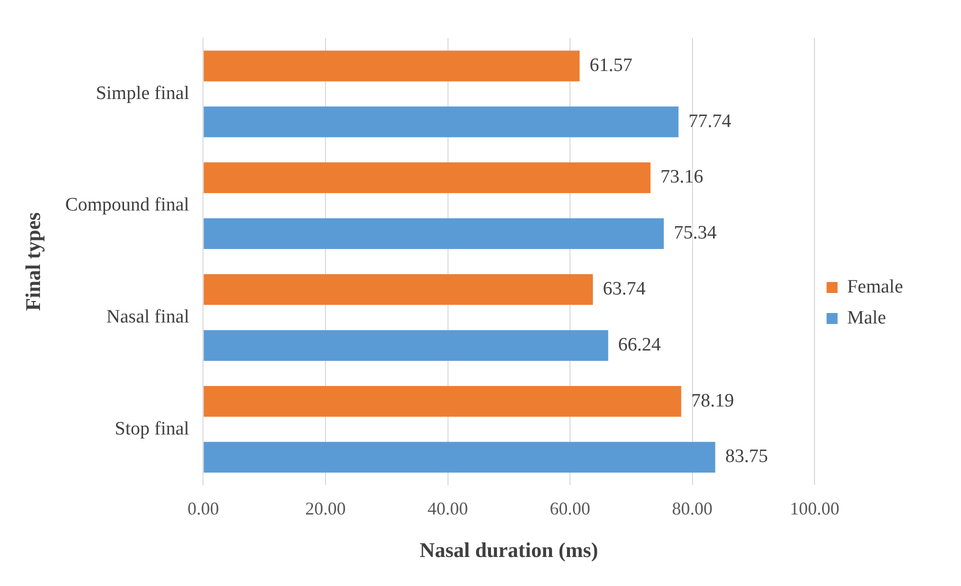  I want to click on x-tick-label: 20.00, so click(325, 508).